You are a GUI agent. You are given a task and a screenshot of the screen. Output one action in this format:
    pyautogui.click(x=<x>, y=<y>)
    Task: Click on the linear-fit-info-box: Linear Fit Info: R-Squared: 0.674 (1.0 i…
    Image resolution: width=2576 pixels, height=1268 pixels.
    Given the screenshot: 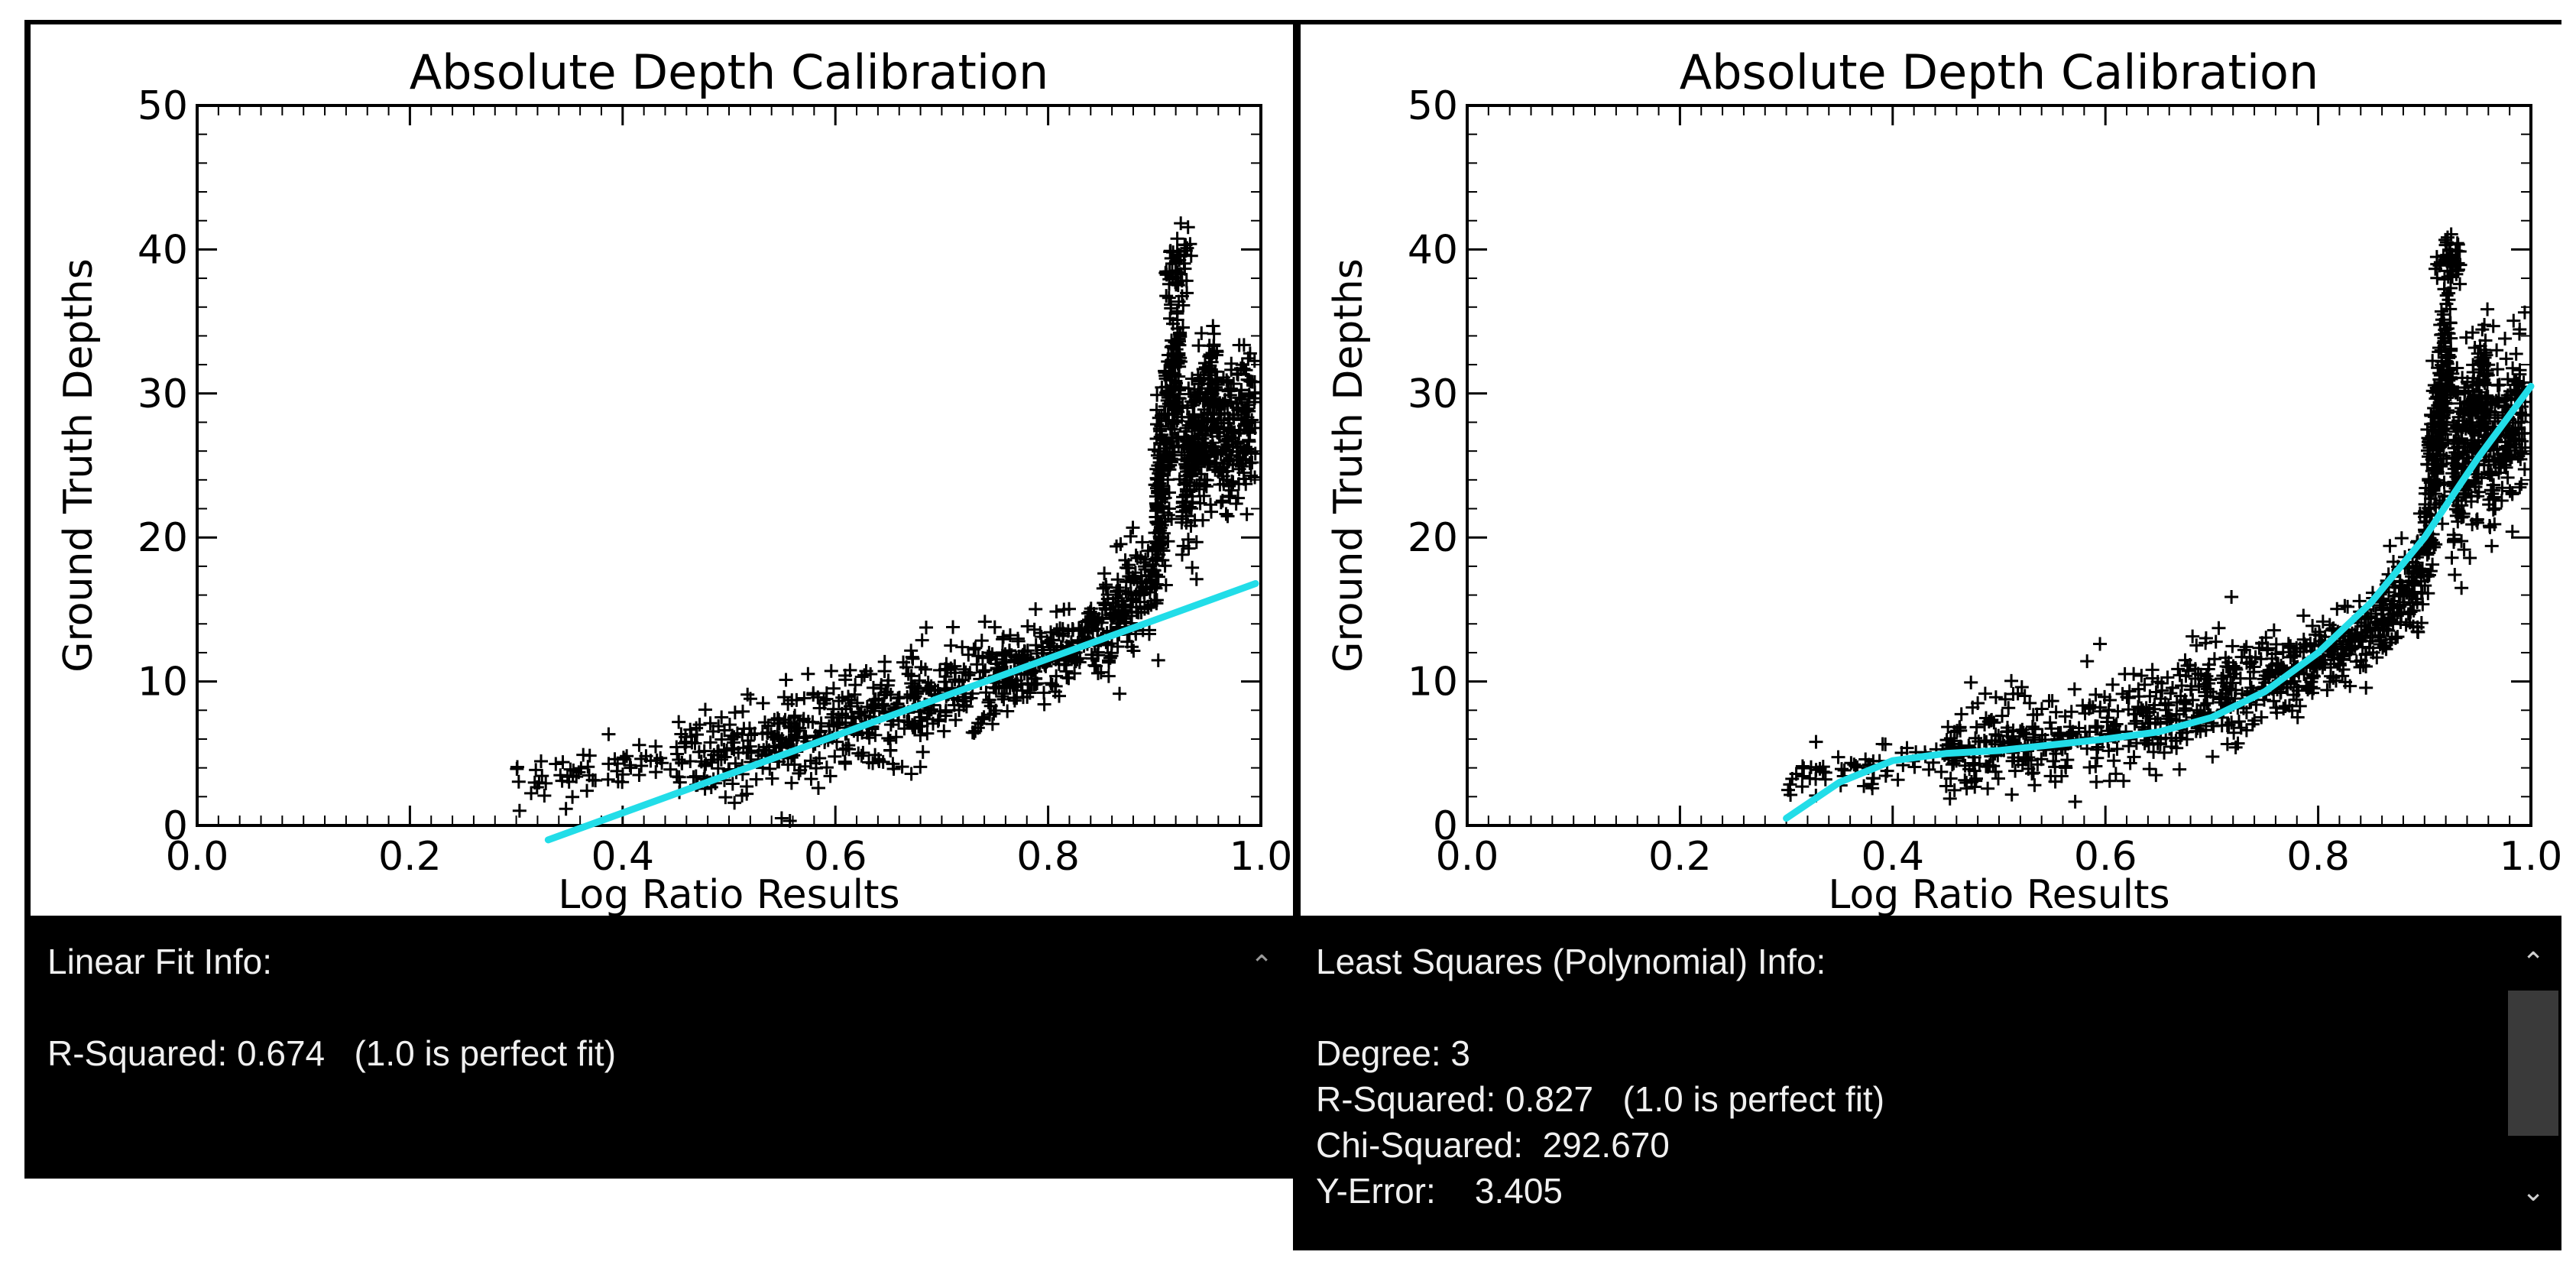 What is the action you would take?
    pyautogui.click(x=659, y=1052)
    